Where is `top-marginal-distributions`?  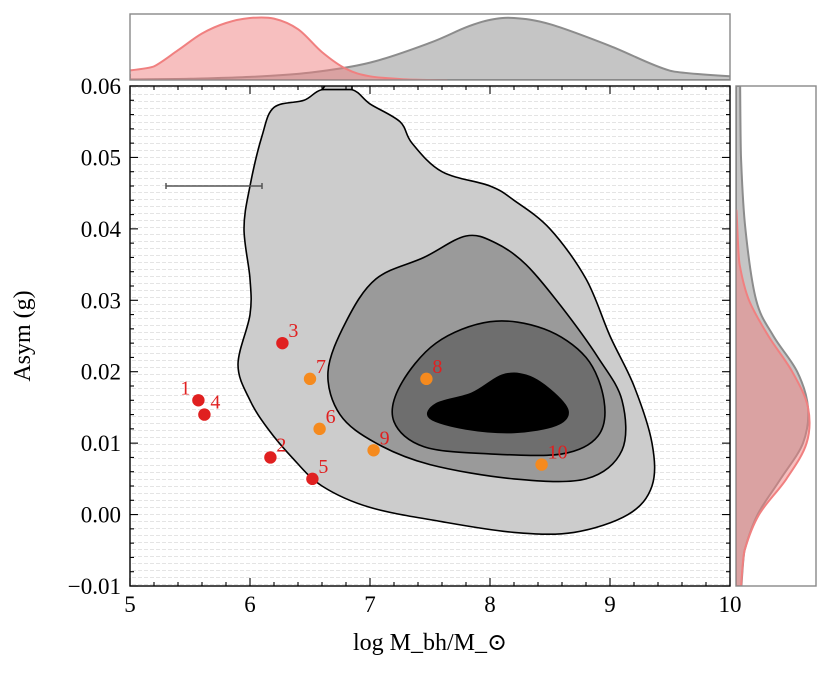 top-marginal-distributions is located at coordinates (430, 48).